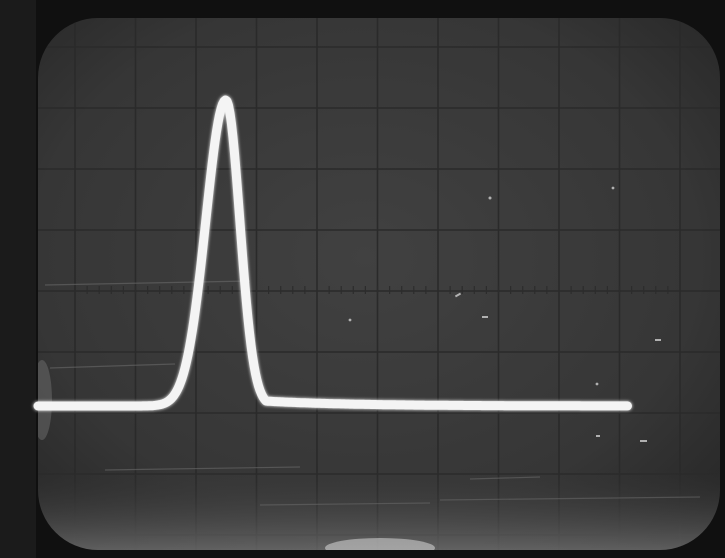  What do you see at coordinates (45, 400) in the screenshot?
I see `left-edge-glow` at bounding box center [45, 400].